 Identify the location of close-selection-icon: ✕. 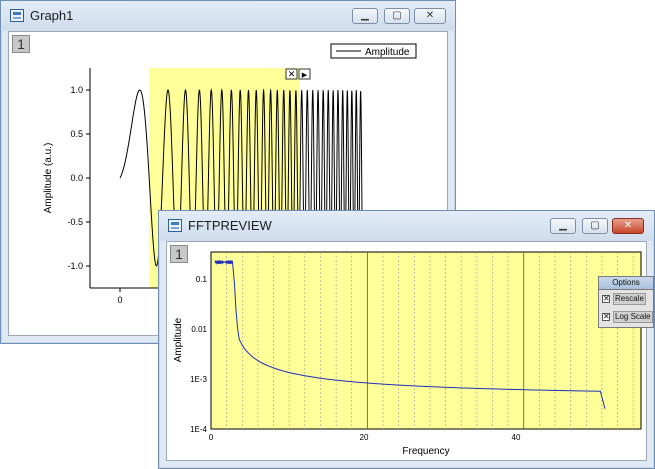
(292, 74).